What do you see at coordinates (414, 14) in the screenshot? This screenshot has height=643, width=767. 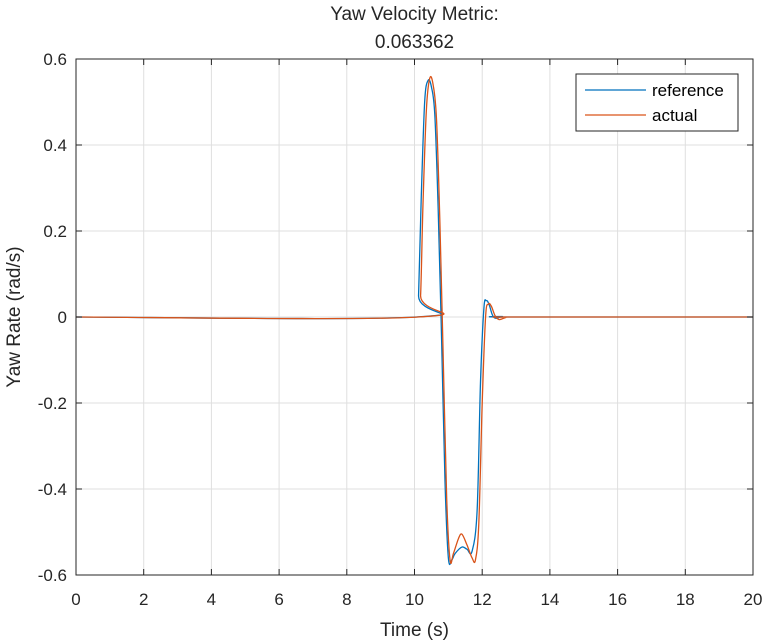 I see `chart-title: Yaw Velocity Metric:` at bounding box center [414, 14].